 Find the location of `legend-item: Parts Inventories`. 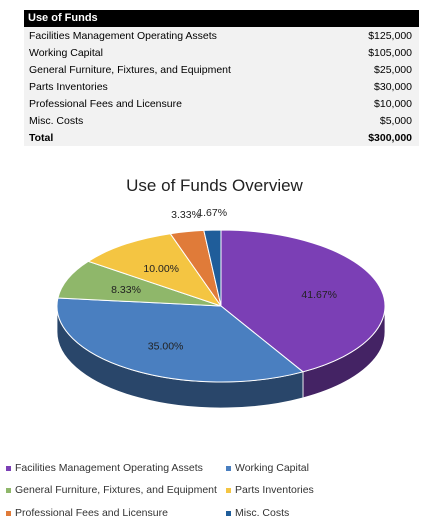

legend-item: Parts Inventories is located at coordinates (270, 490).